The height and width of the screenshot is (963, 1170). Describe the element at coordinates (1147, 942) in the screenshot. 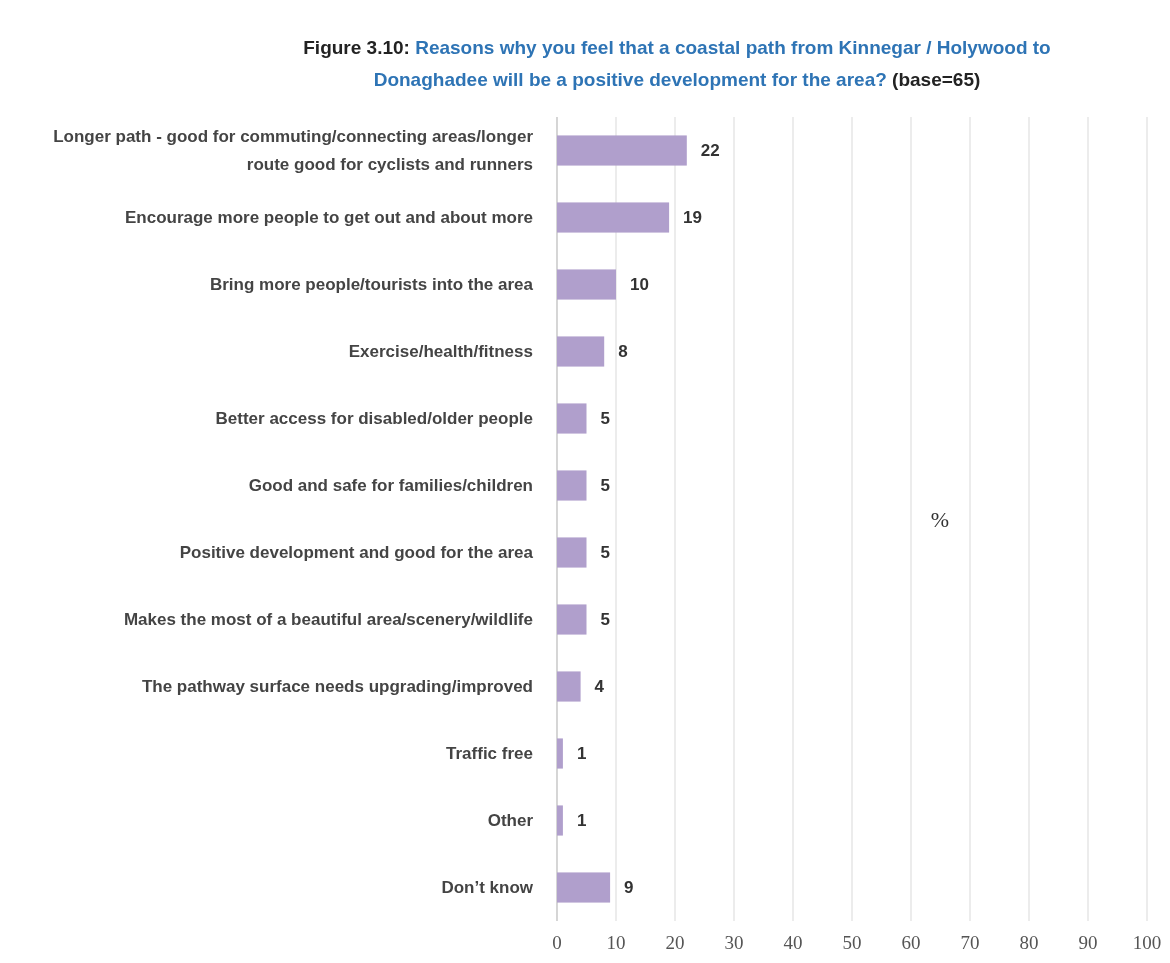

I see `x-tick-label: 100` at that location.